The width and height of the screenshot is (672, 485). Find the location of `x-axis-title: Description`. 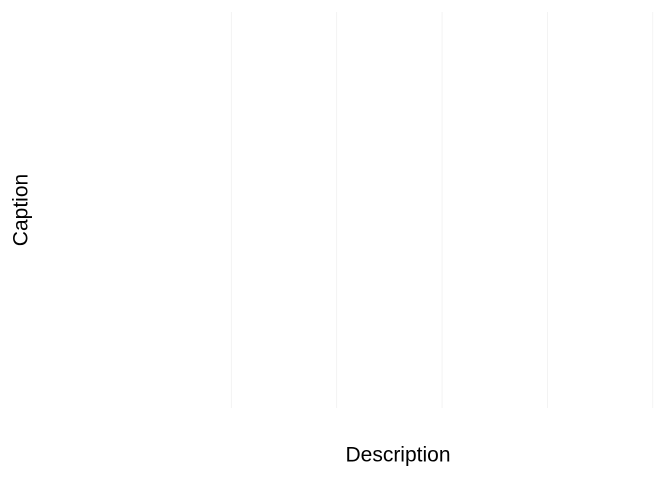

x-axis-title: Description is located at coordinates (397, 455).